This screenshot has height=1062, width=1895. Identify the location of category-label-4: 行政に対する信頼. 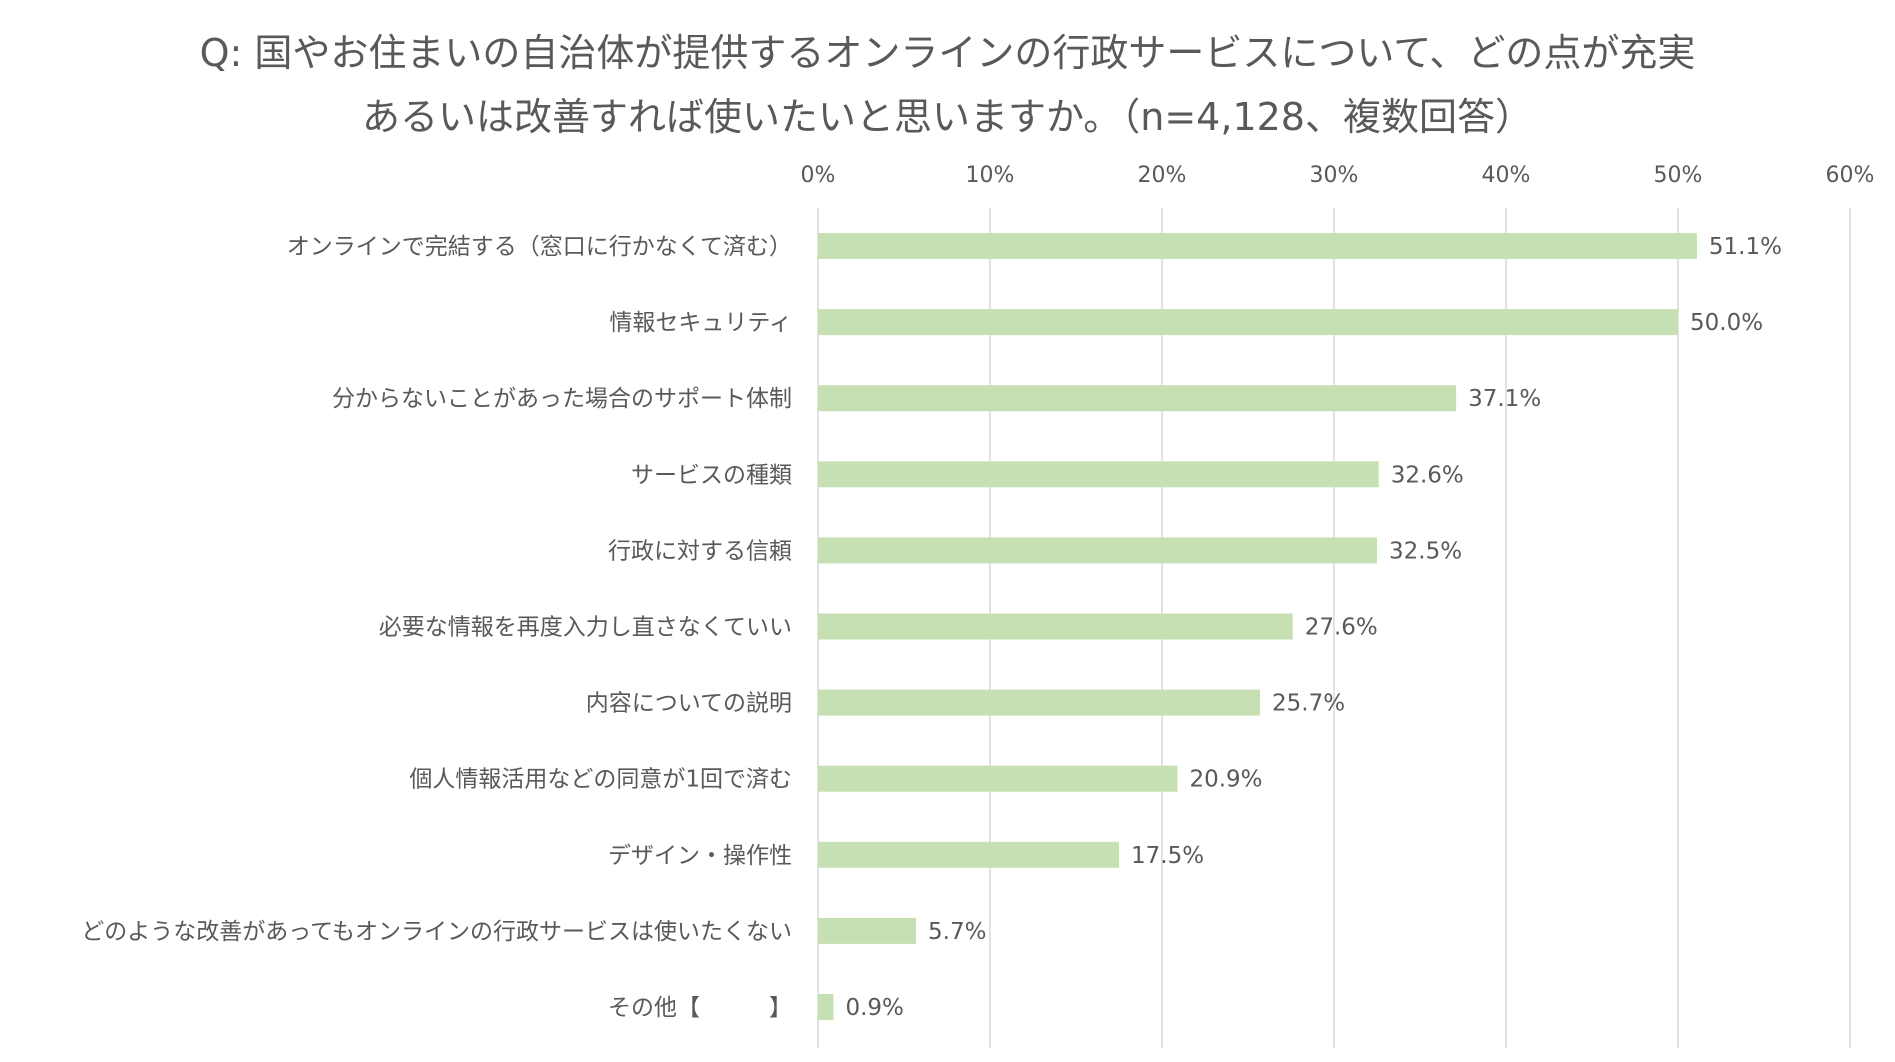
(700, 551).